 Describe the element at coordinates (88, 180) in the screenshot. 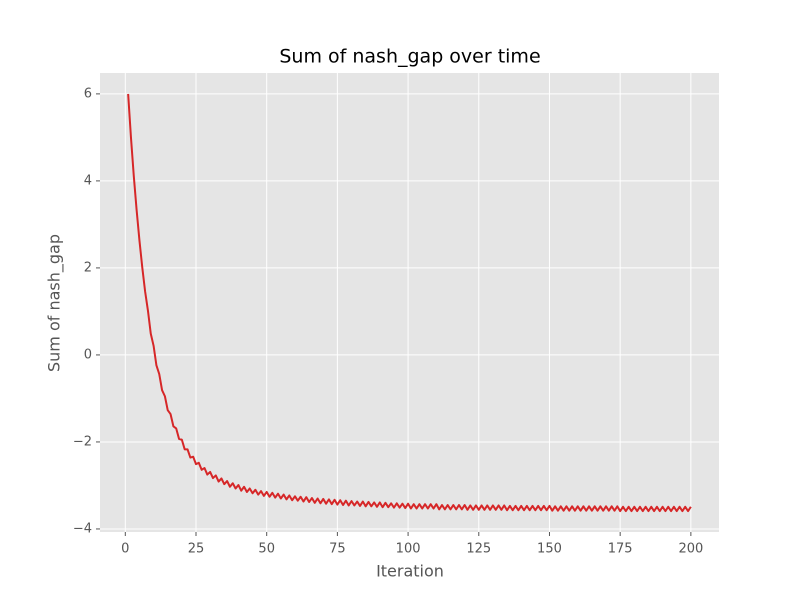

I see `y-tick-label: 4` at that location.